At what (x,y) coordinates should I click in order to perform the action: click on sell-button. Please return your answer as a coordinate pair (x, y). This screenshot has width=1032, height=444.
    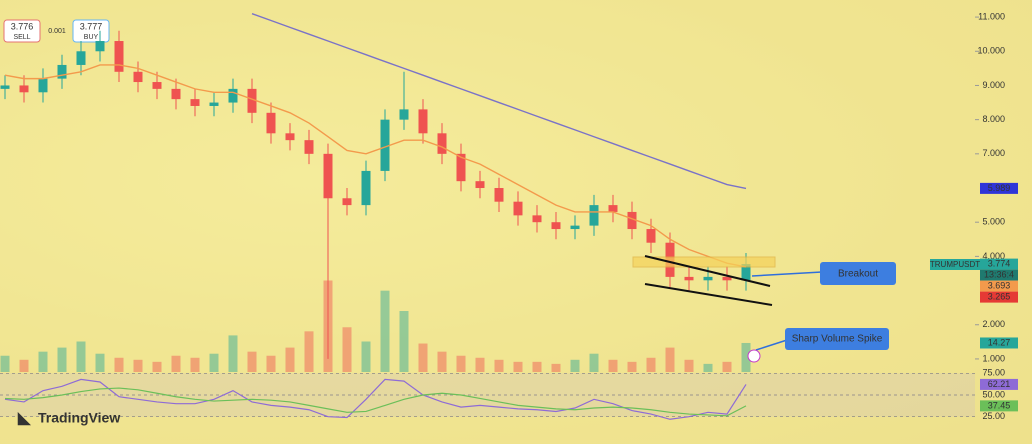
    Looking at the image, I should click on (22, 31).